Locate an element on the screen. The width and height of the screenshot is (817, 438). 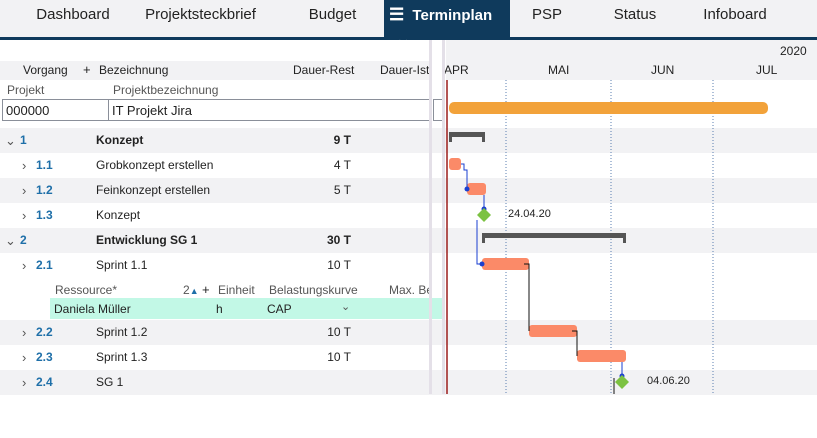
col-einheit: Einheit is located at coordinates (236, 290).